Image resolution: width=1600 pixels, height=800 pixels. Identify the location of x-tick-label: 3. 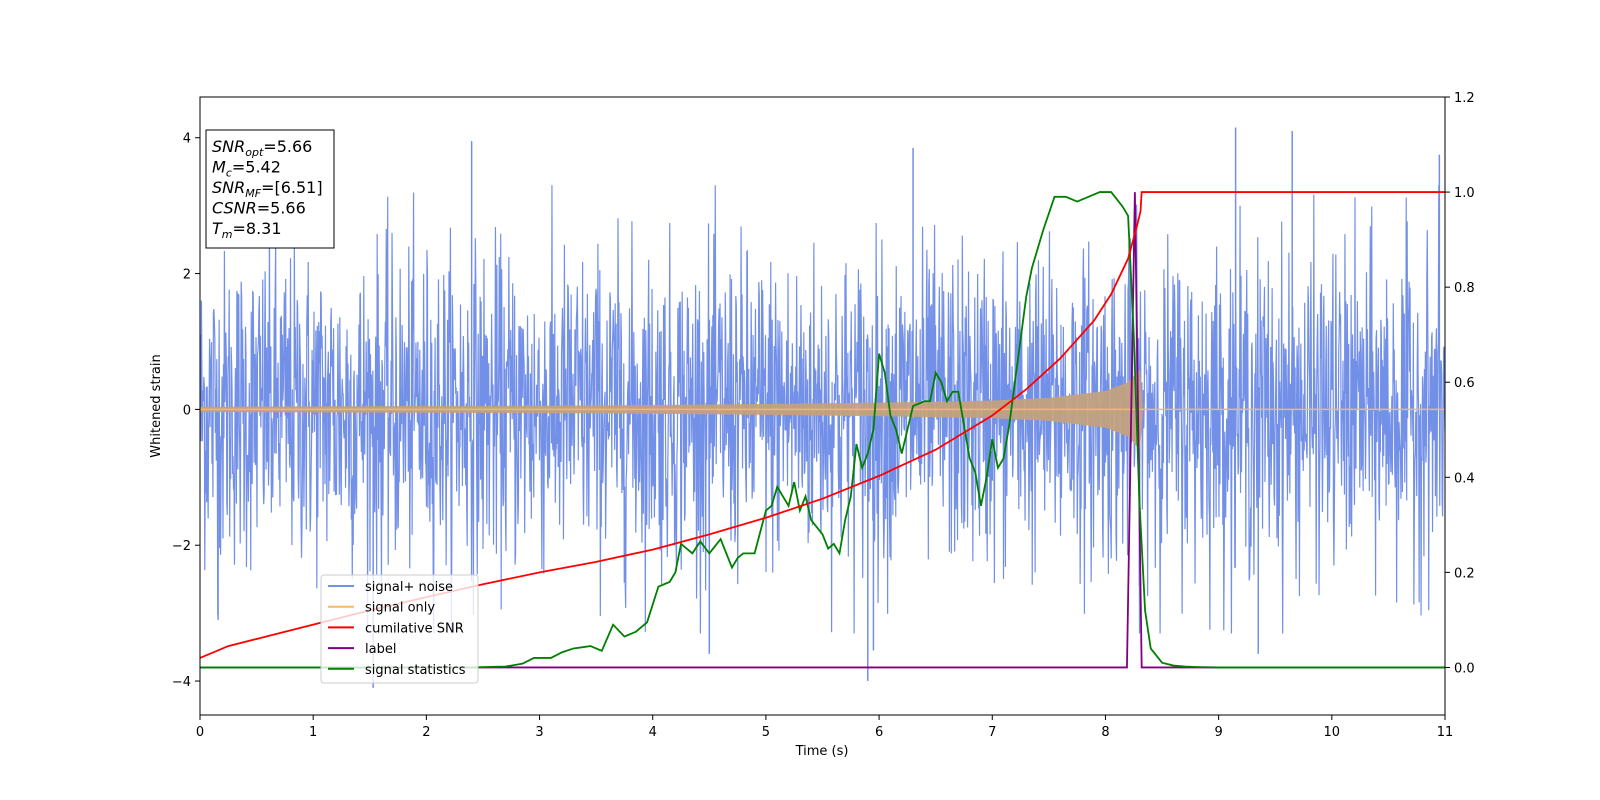
(539, 732).